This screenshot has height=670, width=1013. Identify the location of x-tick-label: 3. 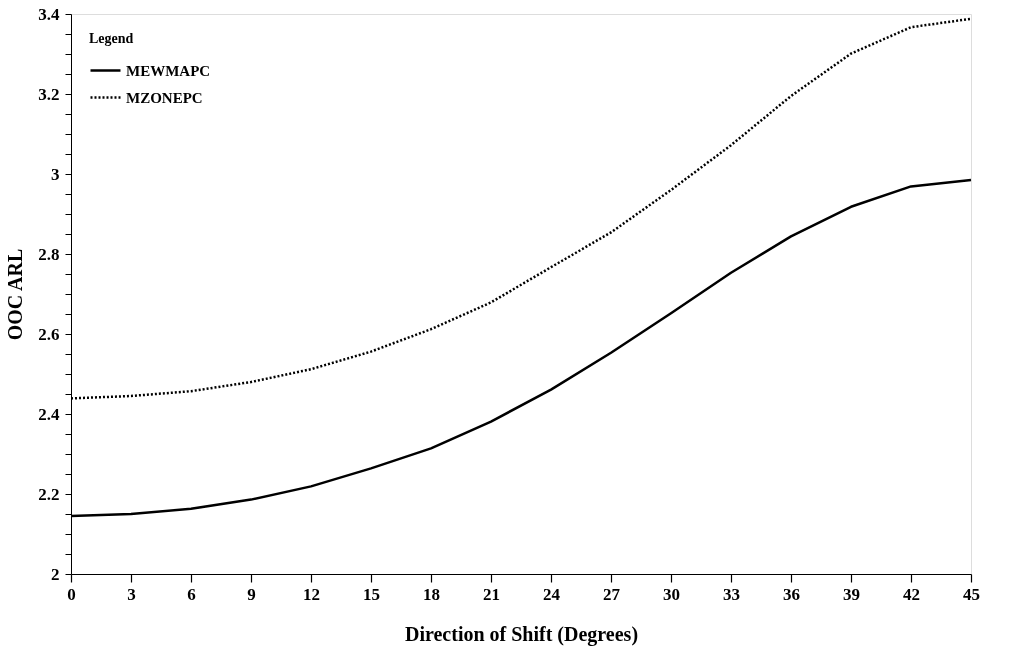
(131, 594).